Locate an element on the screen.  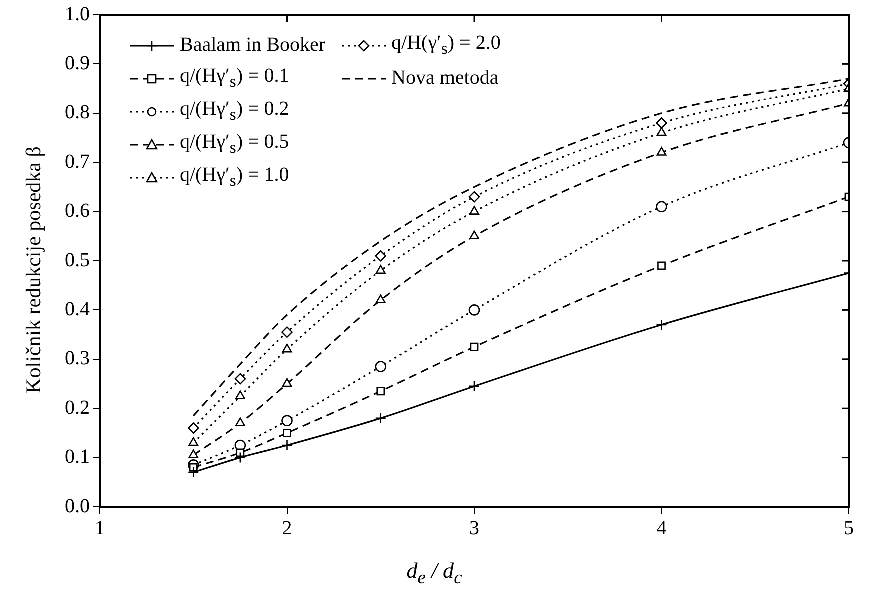
legend-label: q/(Hγ′$_{s}$) = 0.2 is located at coordinates (235, 111).